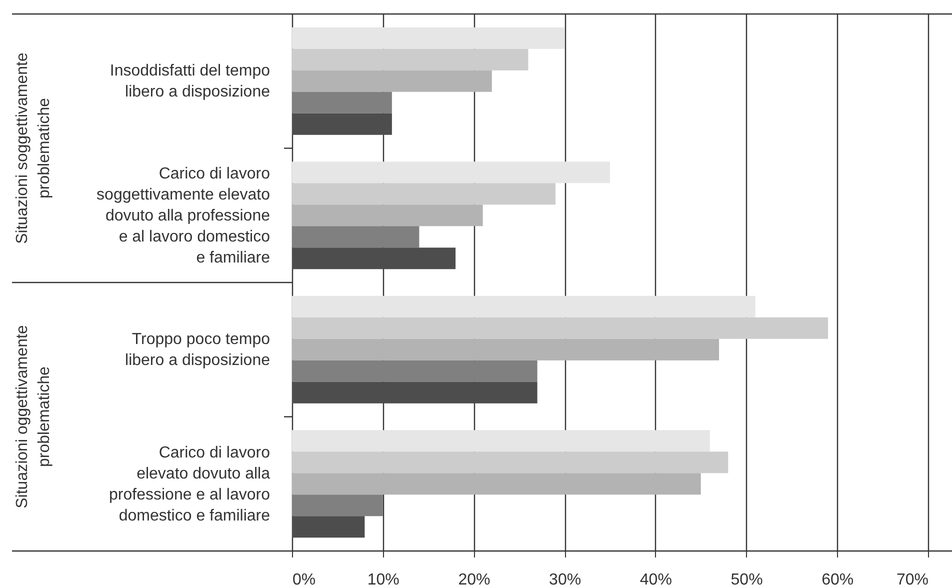 The height and width of the screenshot is (588, 952). Describe the element at coordinates (838, 580) in the screenshot. I see `x-tick-label: 60%` at that location.